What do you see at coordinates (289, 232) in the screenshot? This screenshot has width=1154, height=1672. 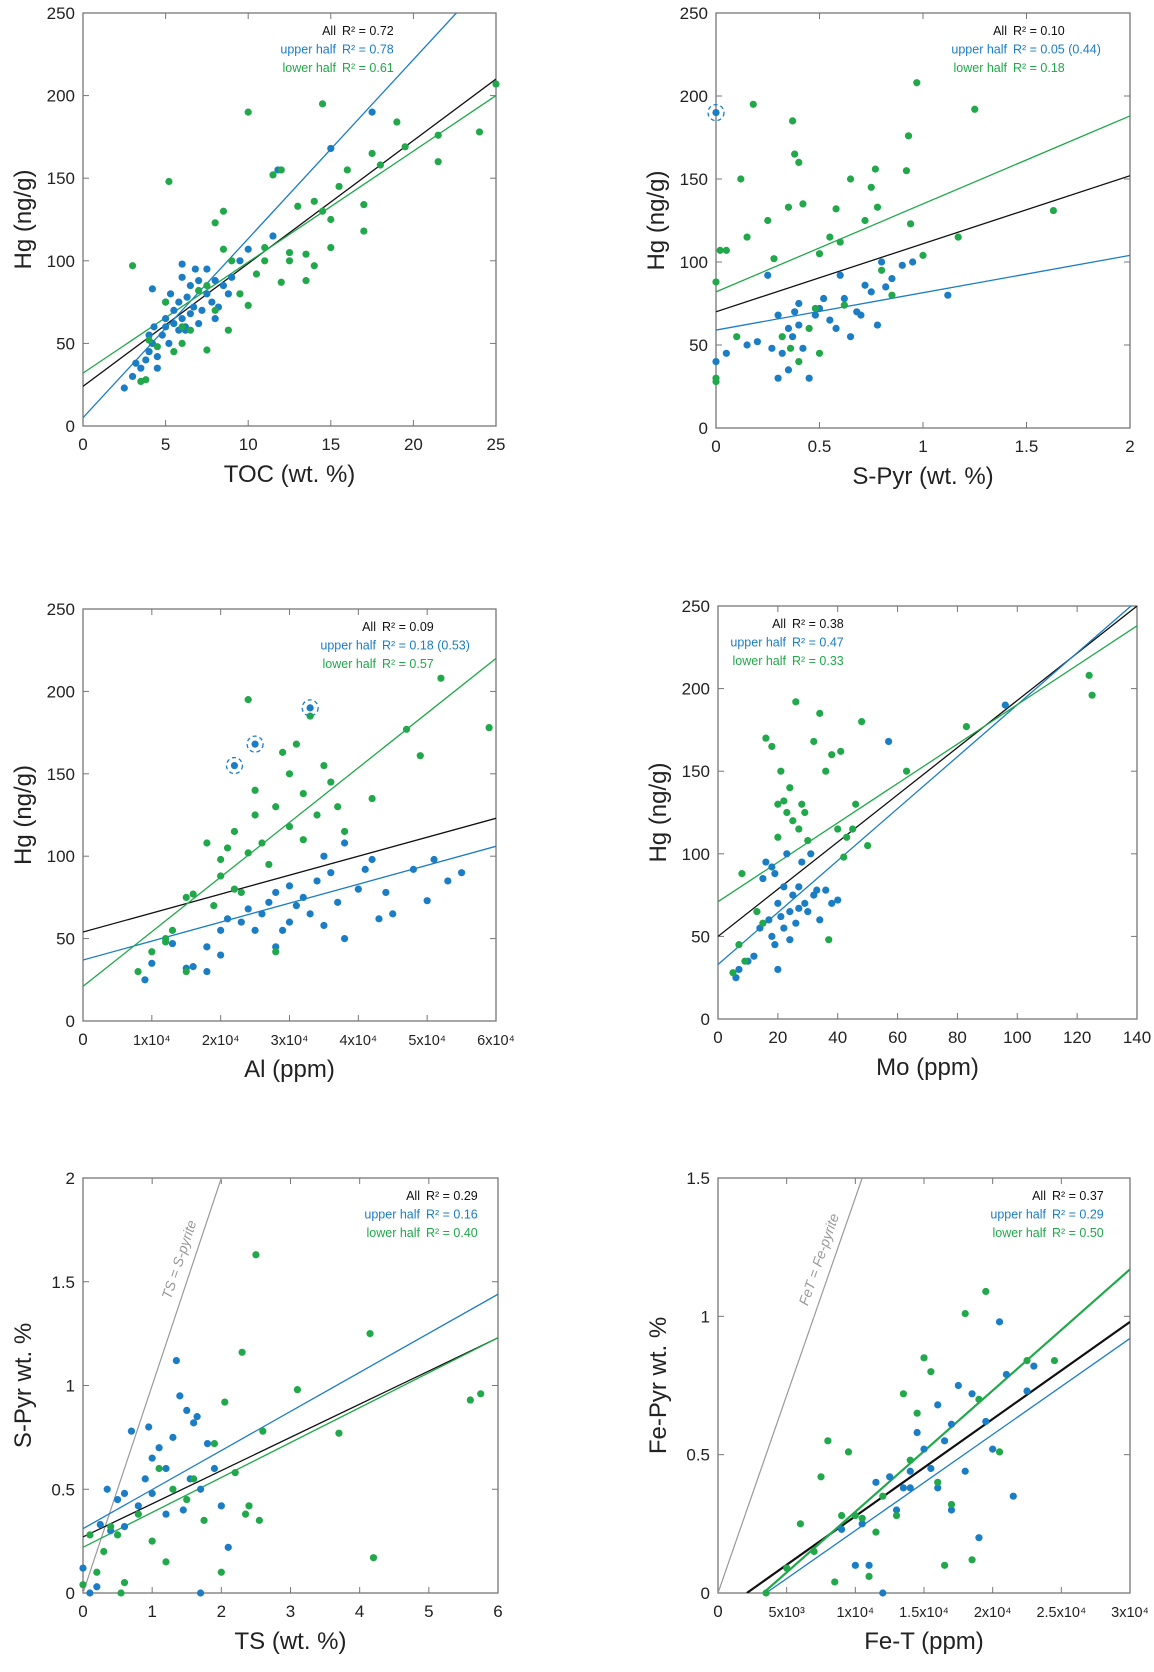 I see `all-regression-line` at bounding box center [289, 232].